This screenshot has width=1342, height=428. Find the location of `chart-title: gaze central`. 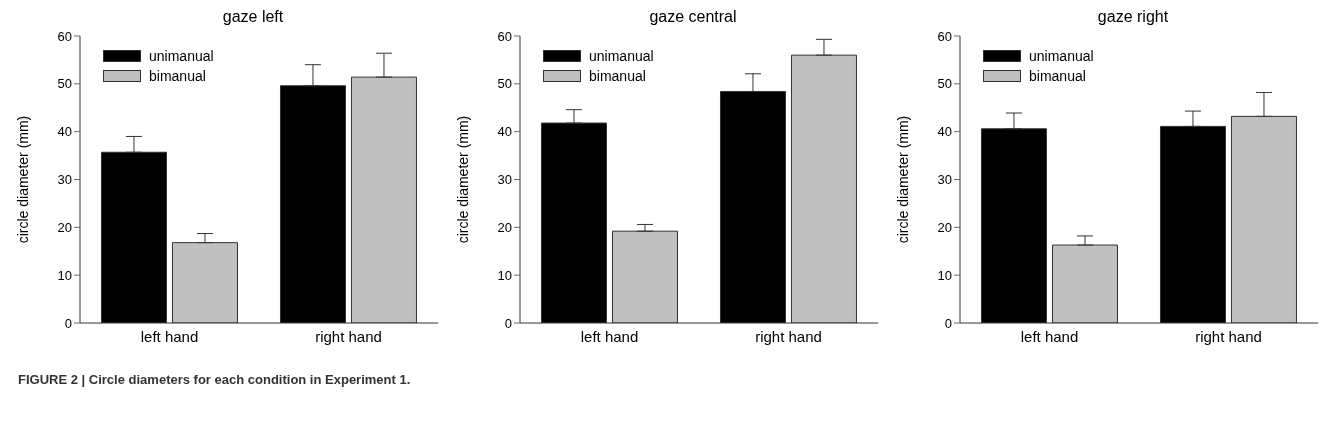

chart-title: gaze central is located at coordinates (693, 17).